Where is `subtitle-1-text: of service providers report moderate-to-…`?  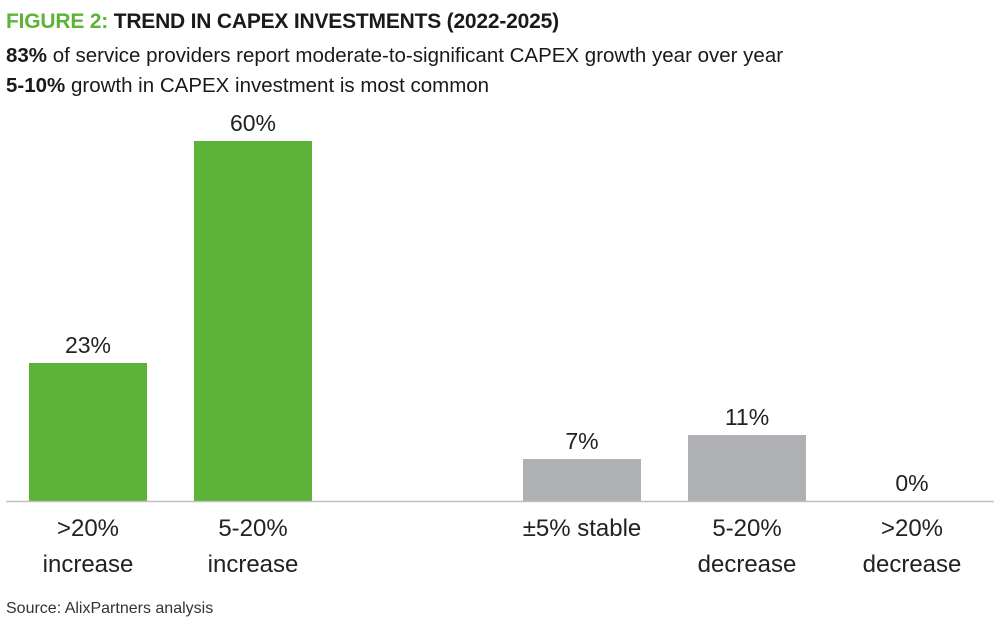 subtitle-1-text: of service providers report moderate-to-… is located at coordinates (415, 55).